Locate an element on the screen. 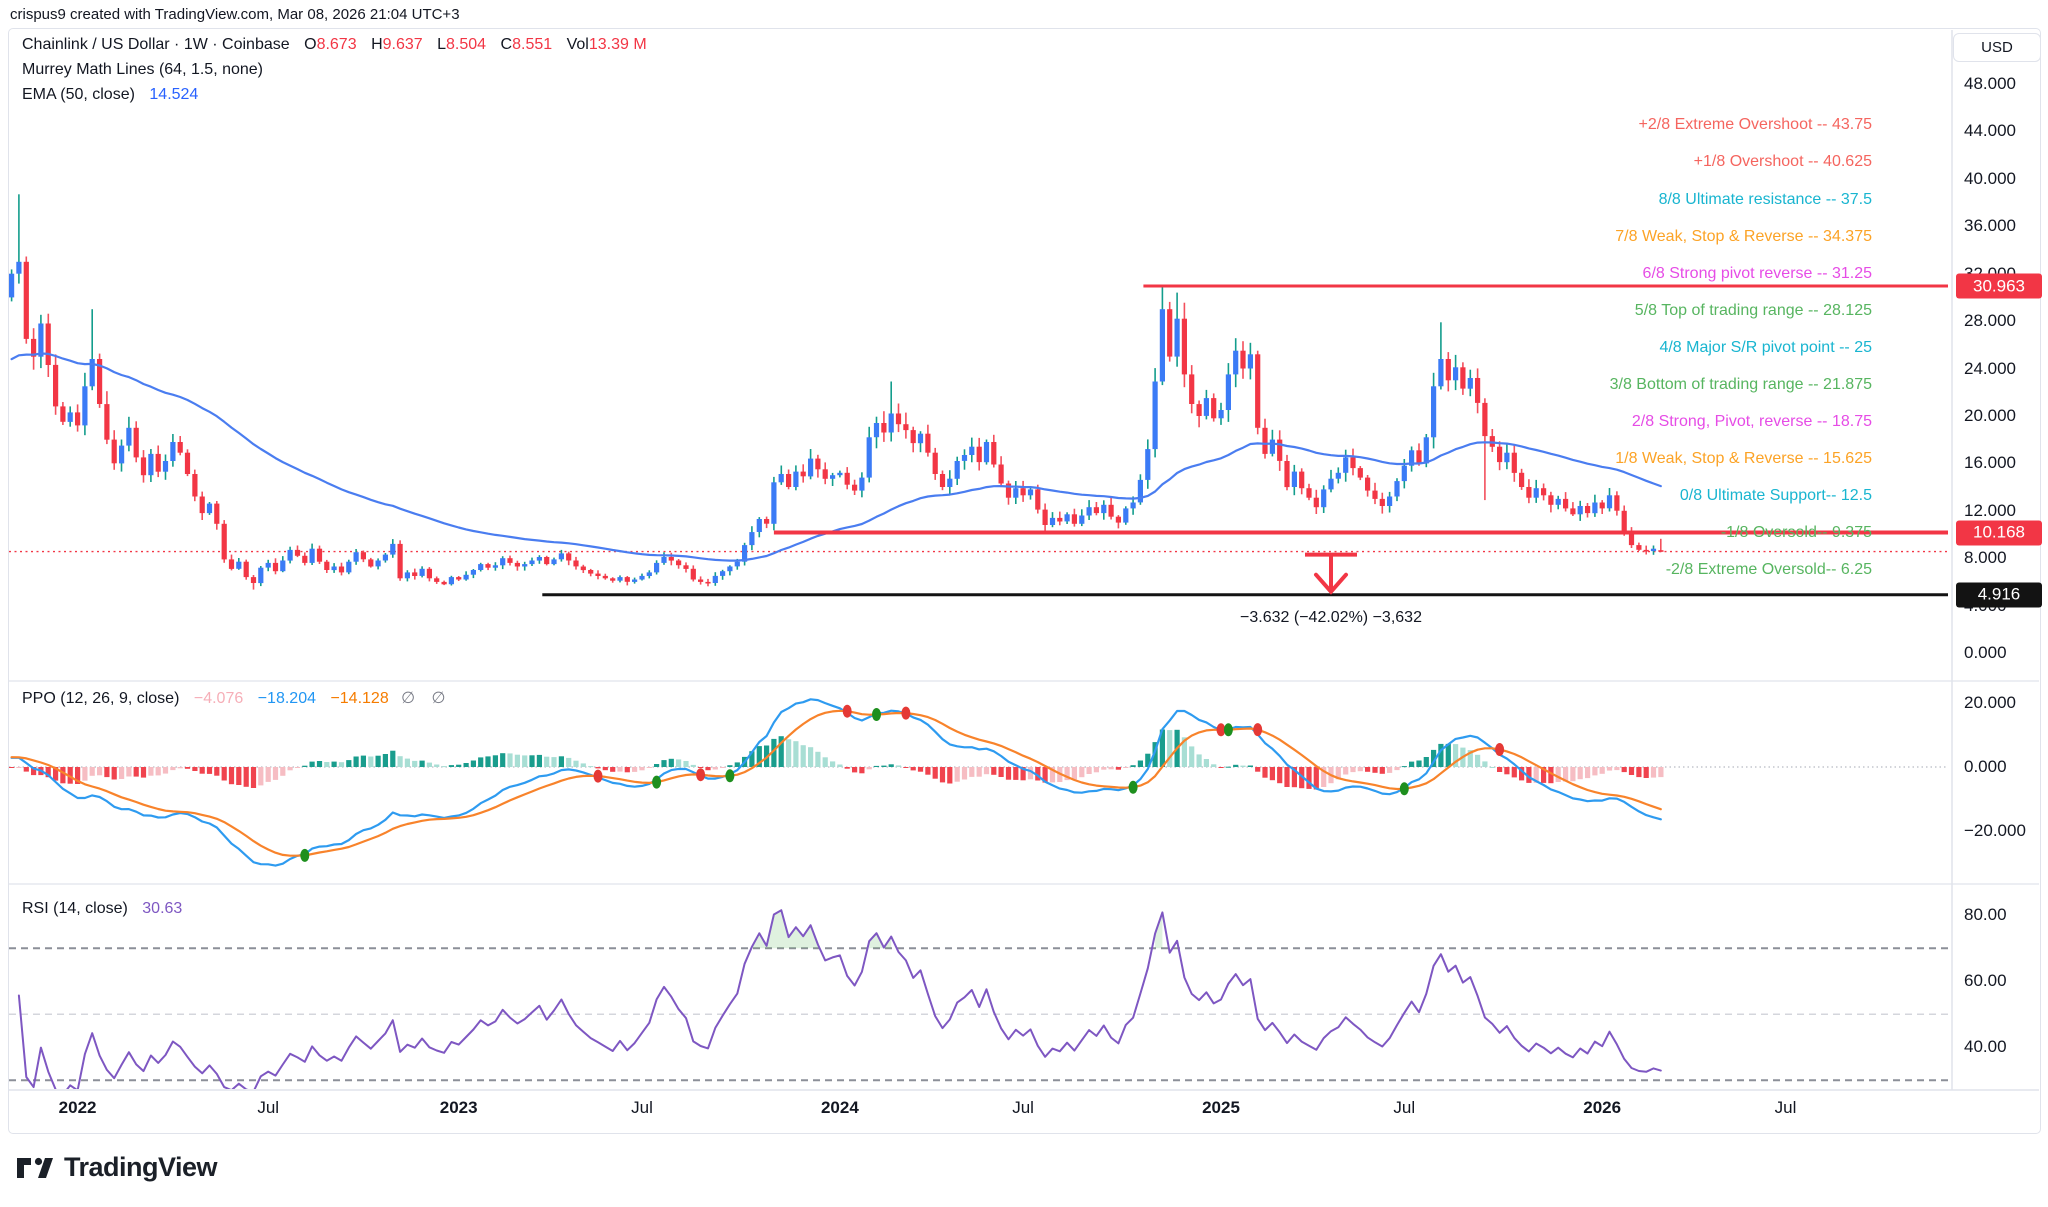 The image size is (2048, 1207). volume-value: Vol13.39 M is located at coordinates (606, 44).